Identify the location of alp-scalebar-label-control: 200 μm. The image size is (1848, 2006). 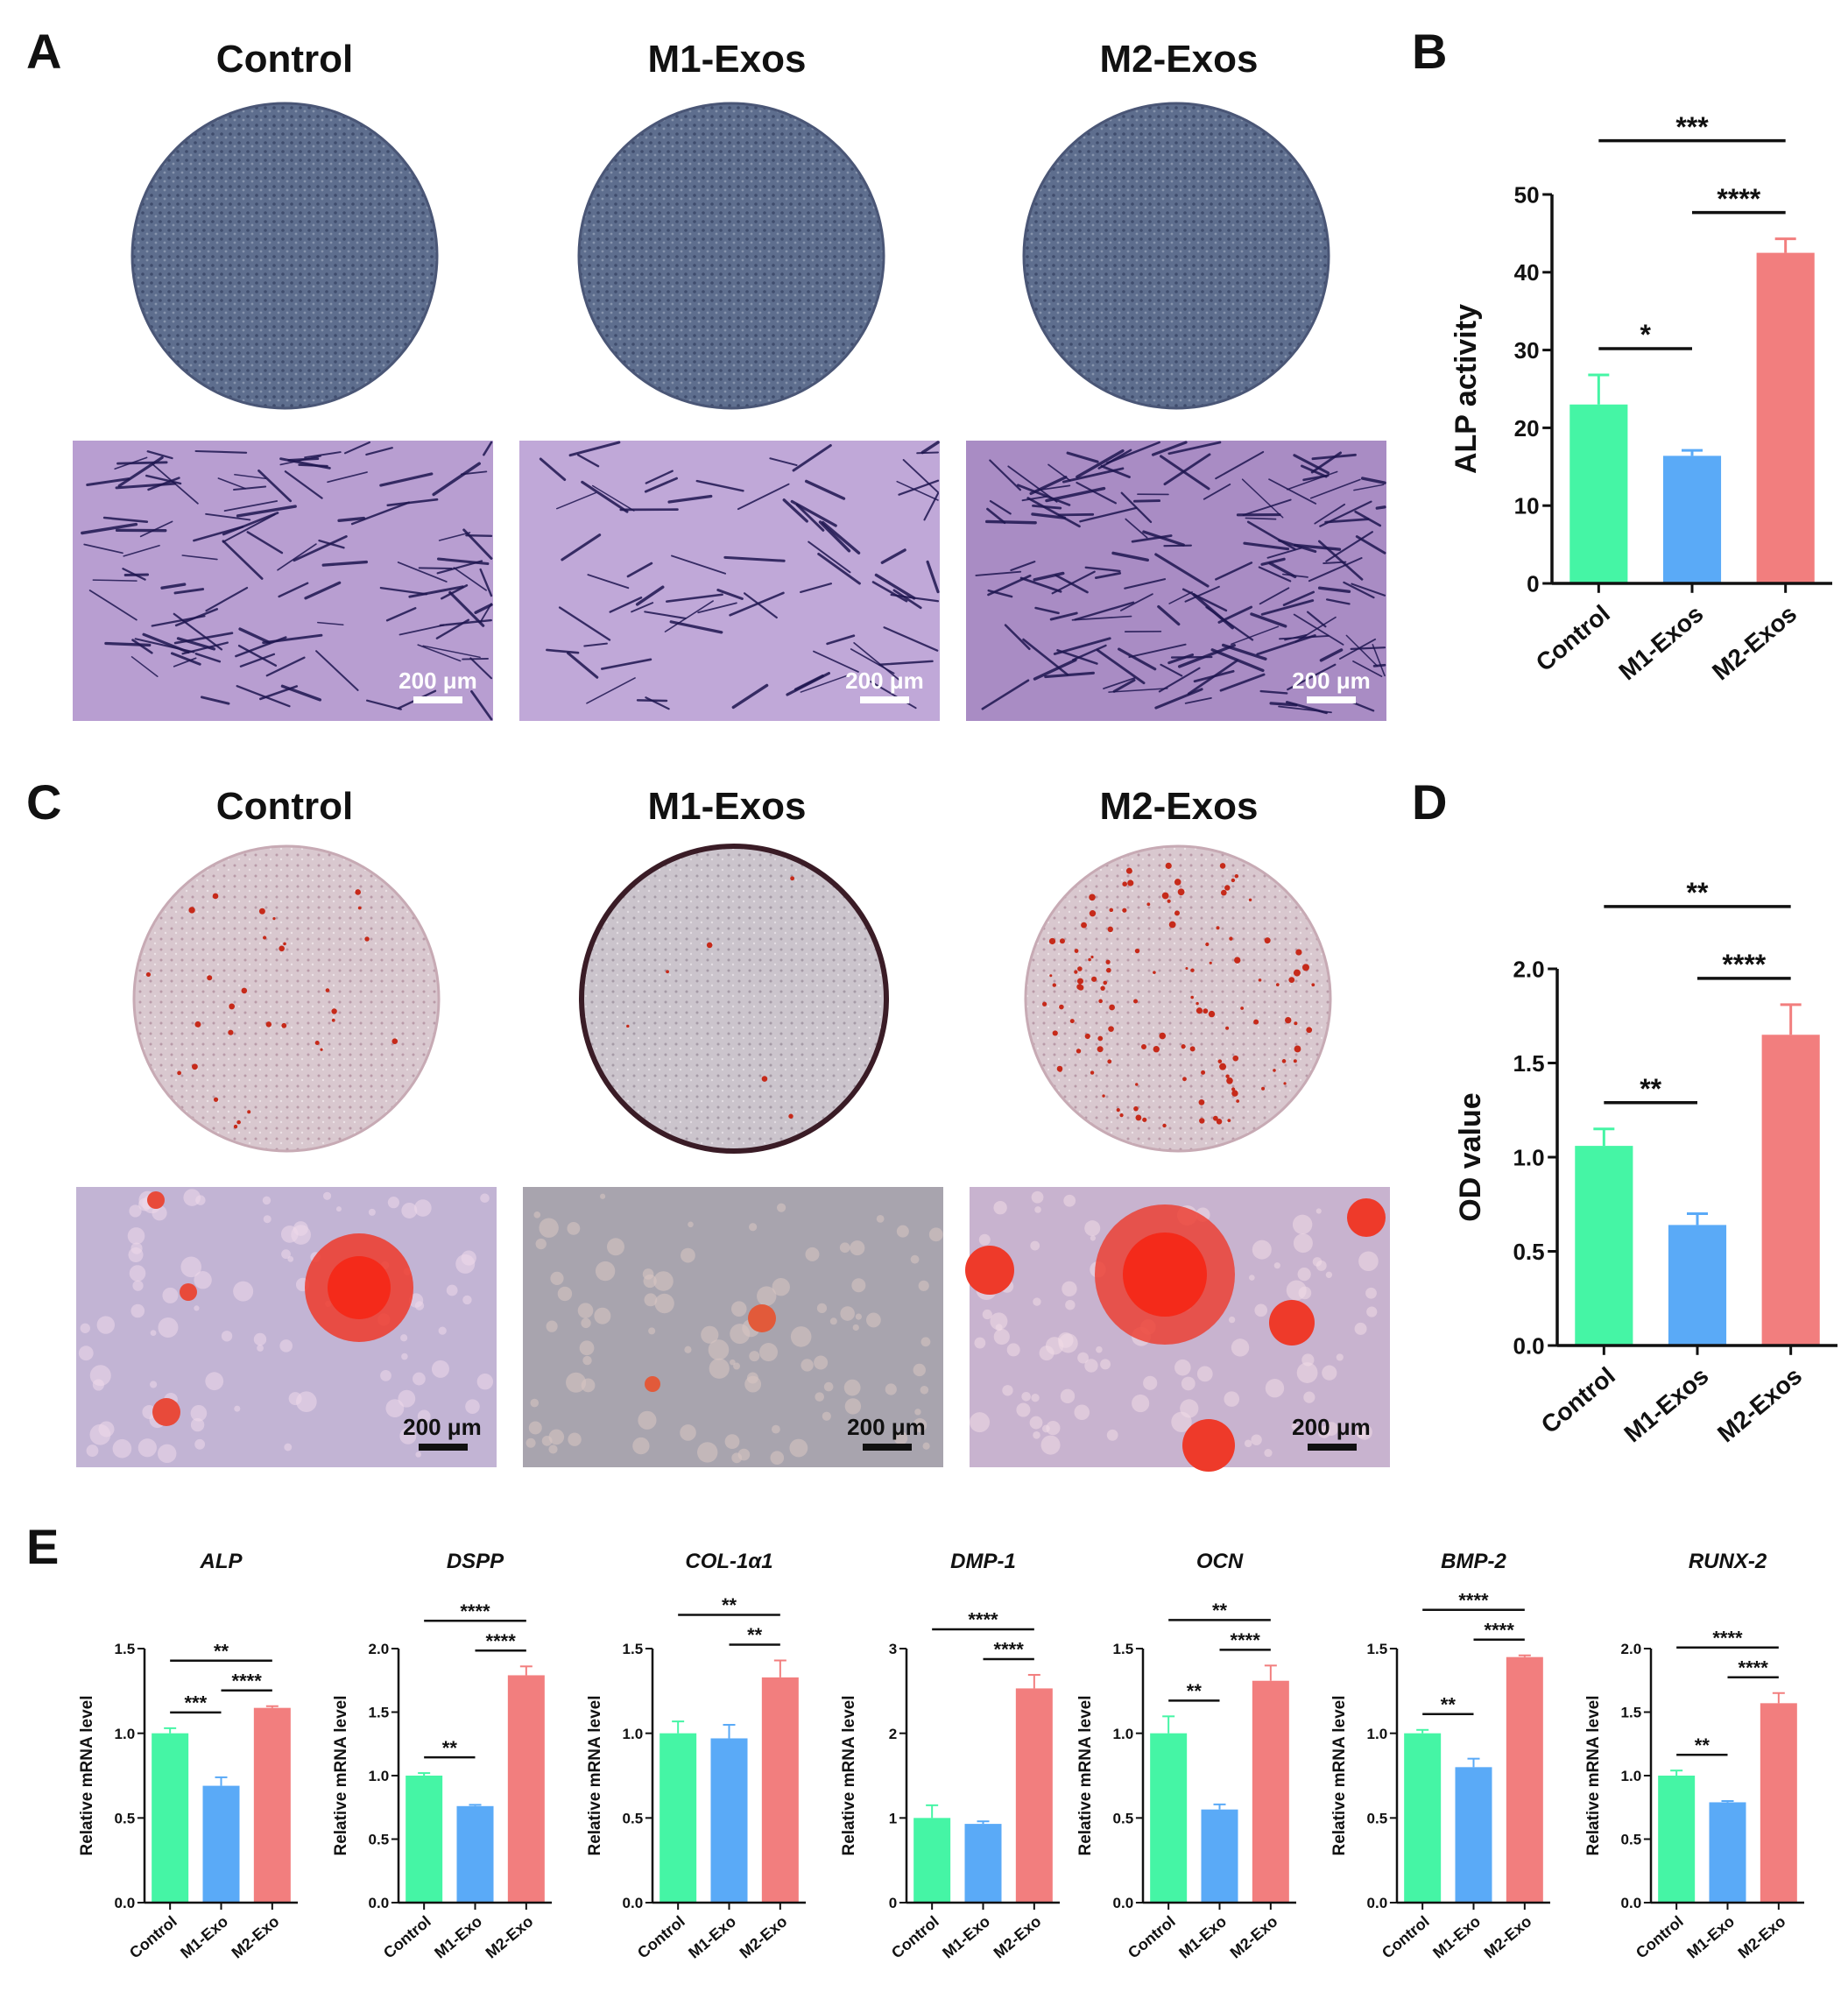
(438, 680).